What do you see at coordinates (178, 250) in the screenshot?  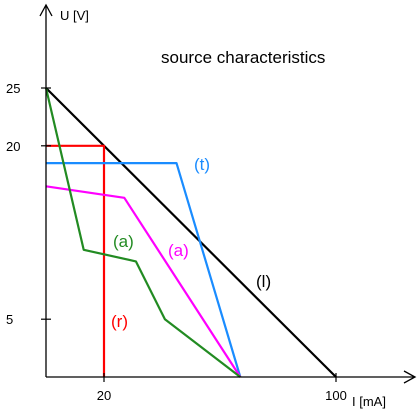 I see `series-label-a-magenta: (a)` at bounding box center [178, 250].